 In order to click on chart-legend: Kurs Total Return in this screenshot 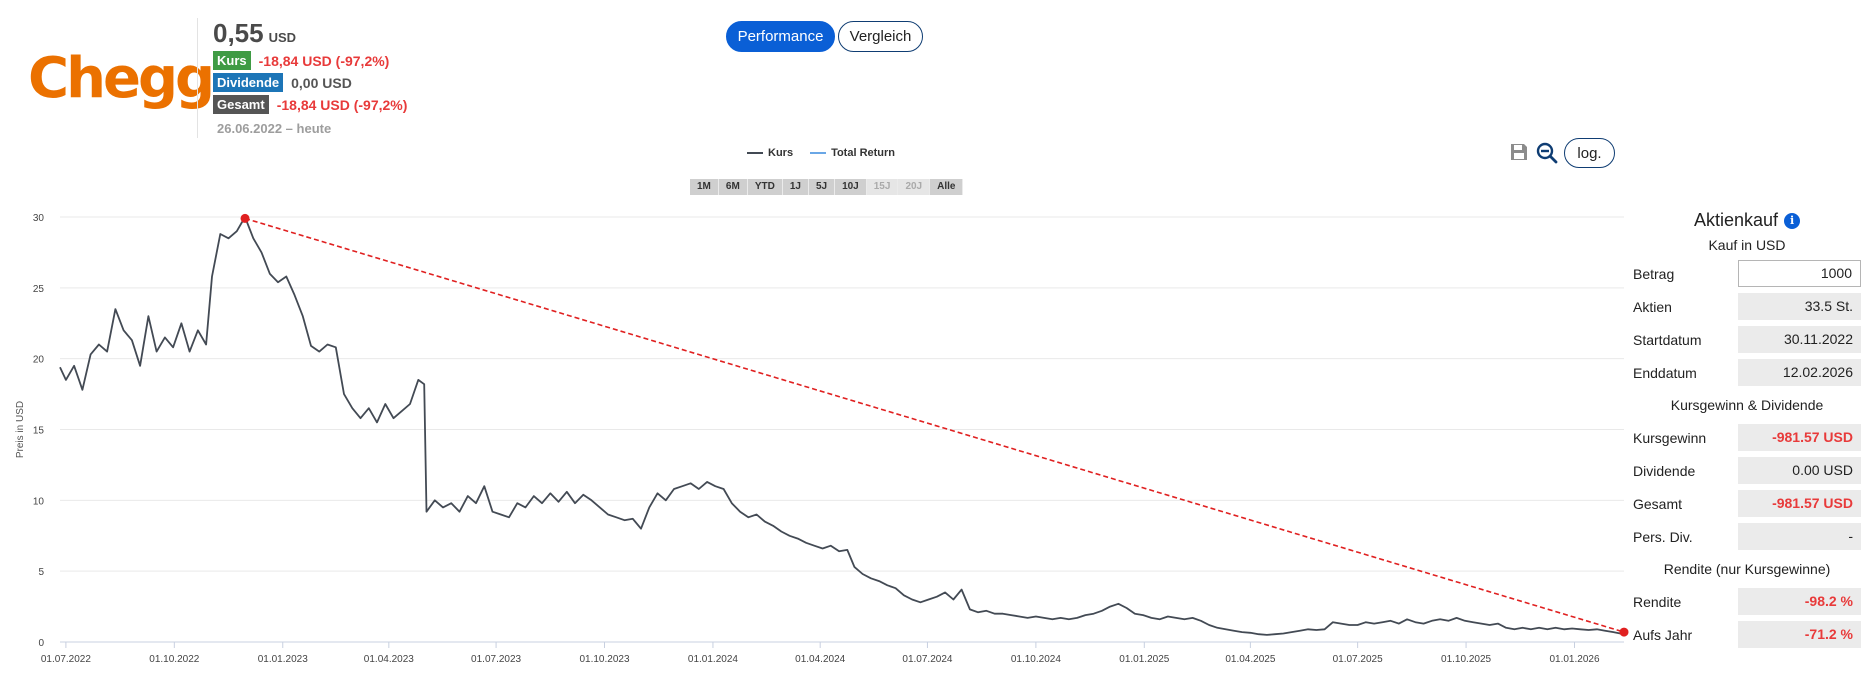, I will do `click(829, 153)`.